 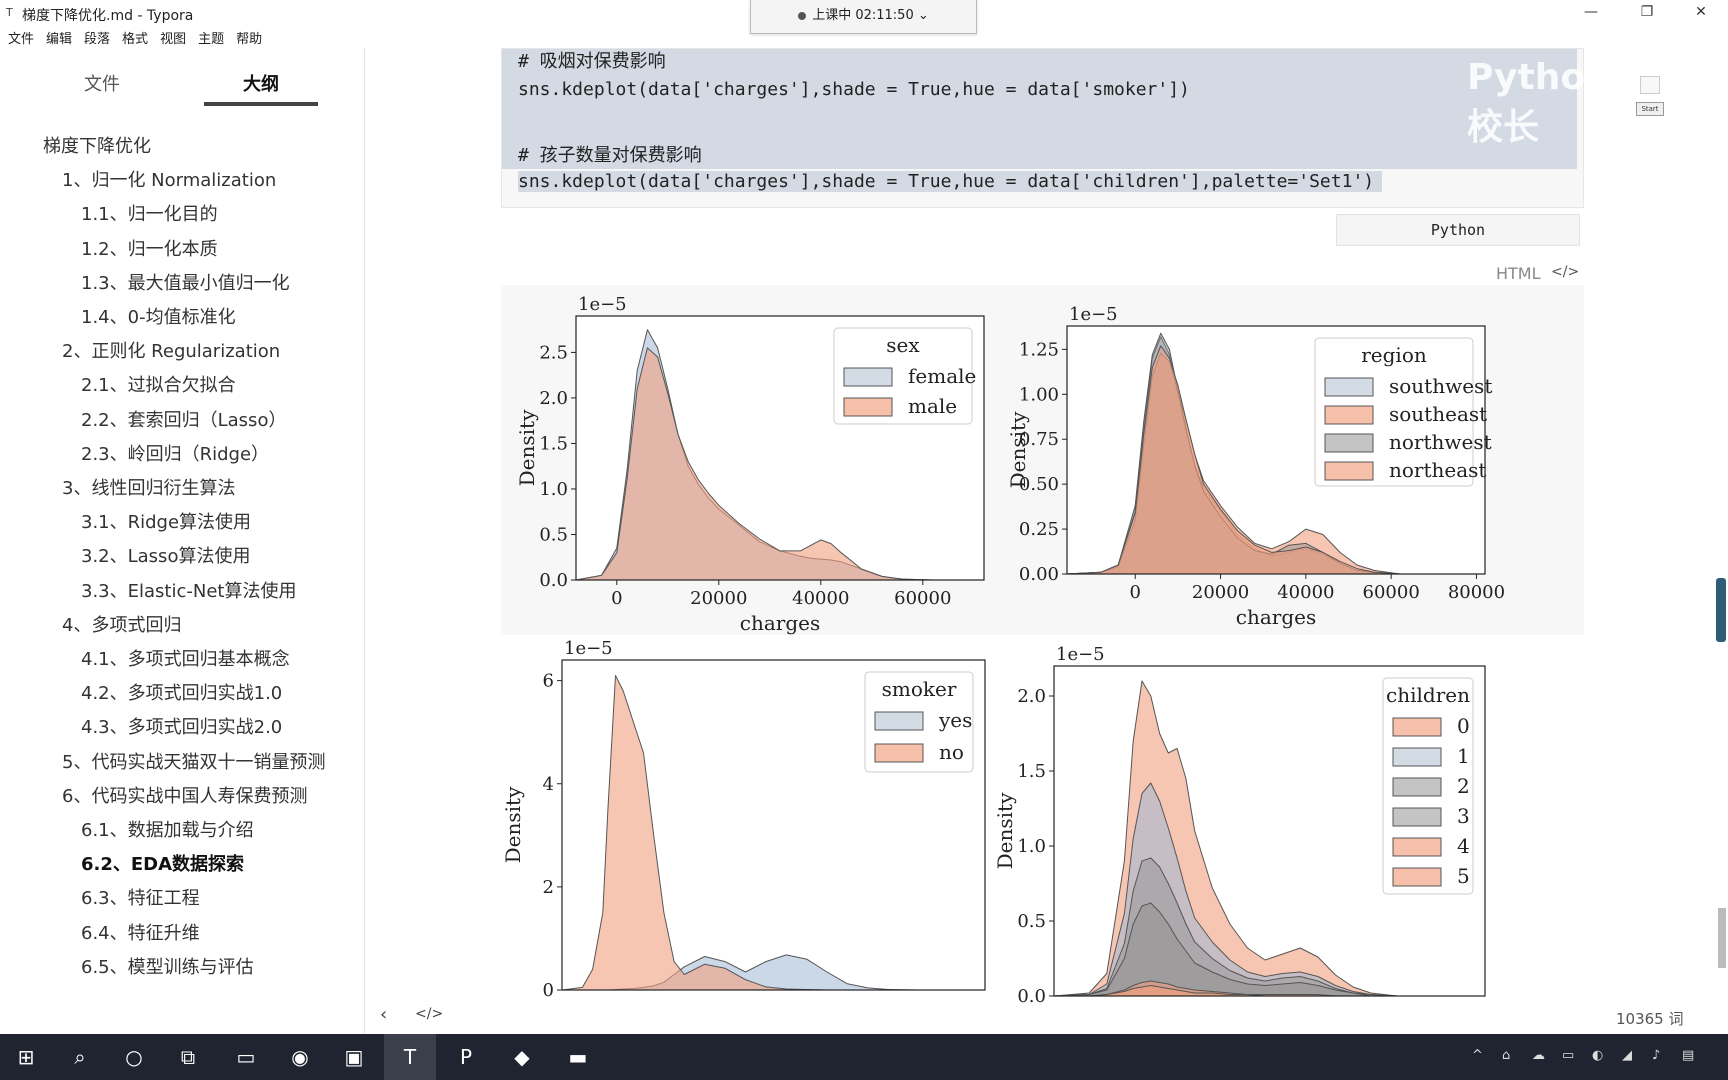 What do you see at coordinates (188, 1057) in the screenshot?
I see `task-view-icon: ⧉` at bounding box center [188, 1057].